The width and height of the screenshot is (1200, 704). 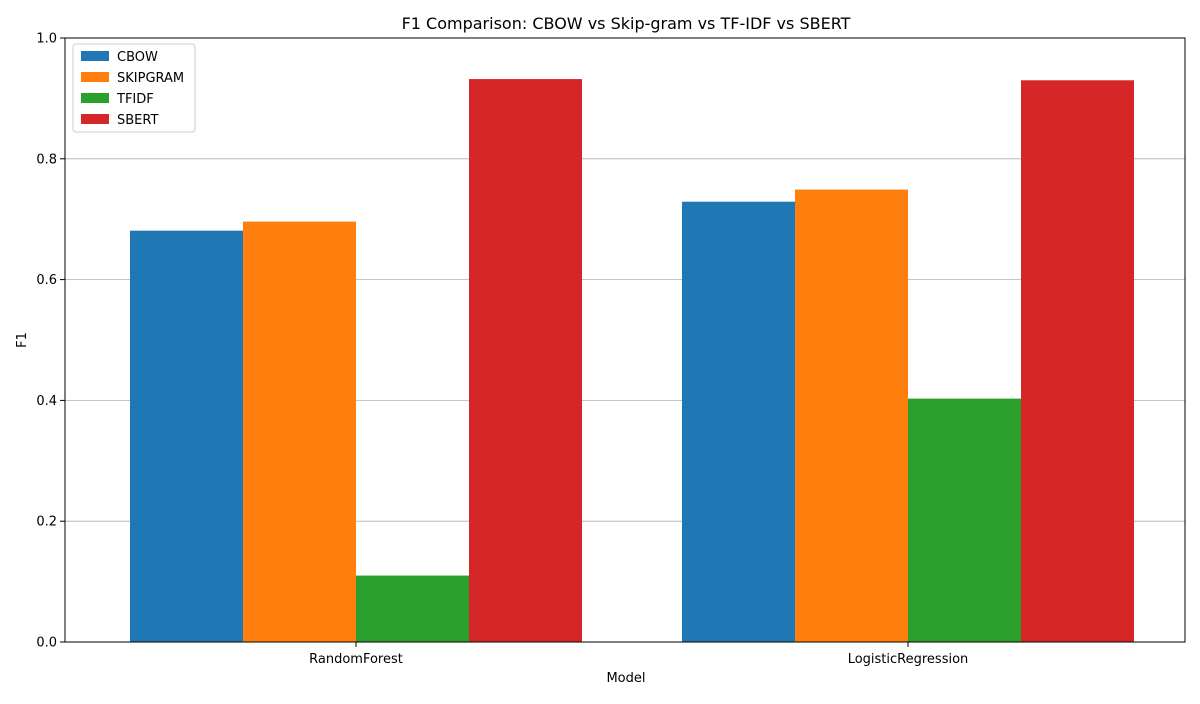 I want to click on y-tick-label: 0.4, so click(x=46, y=401).